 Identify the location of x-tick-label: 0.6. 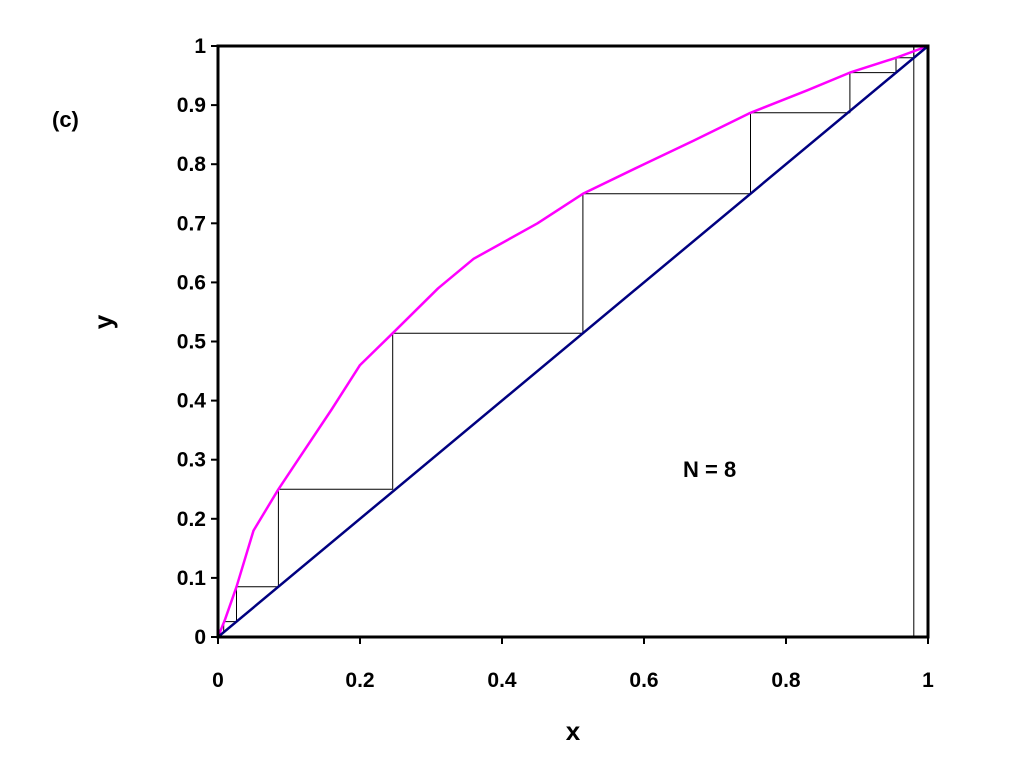
(643, 680).